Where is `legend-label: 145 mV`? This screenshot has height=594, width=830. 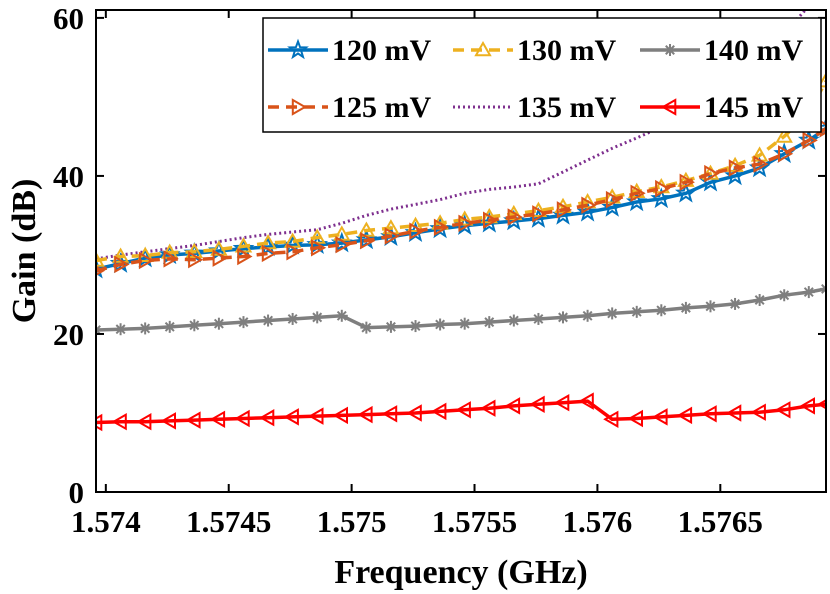
legend-label: 145 mV is located at coordinates (753, 107).